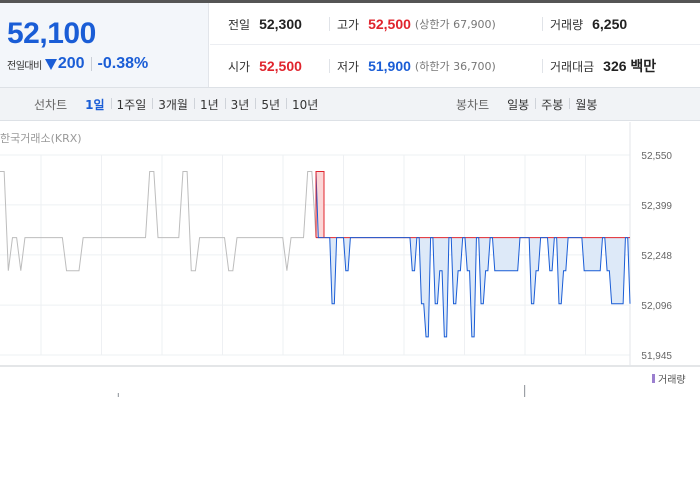 The width and height of the screenshot is (700, 490). I want to click on lower-limit: (하한가 36,700), so click(455, 66).